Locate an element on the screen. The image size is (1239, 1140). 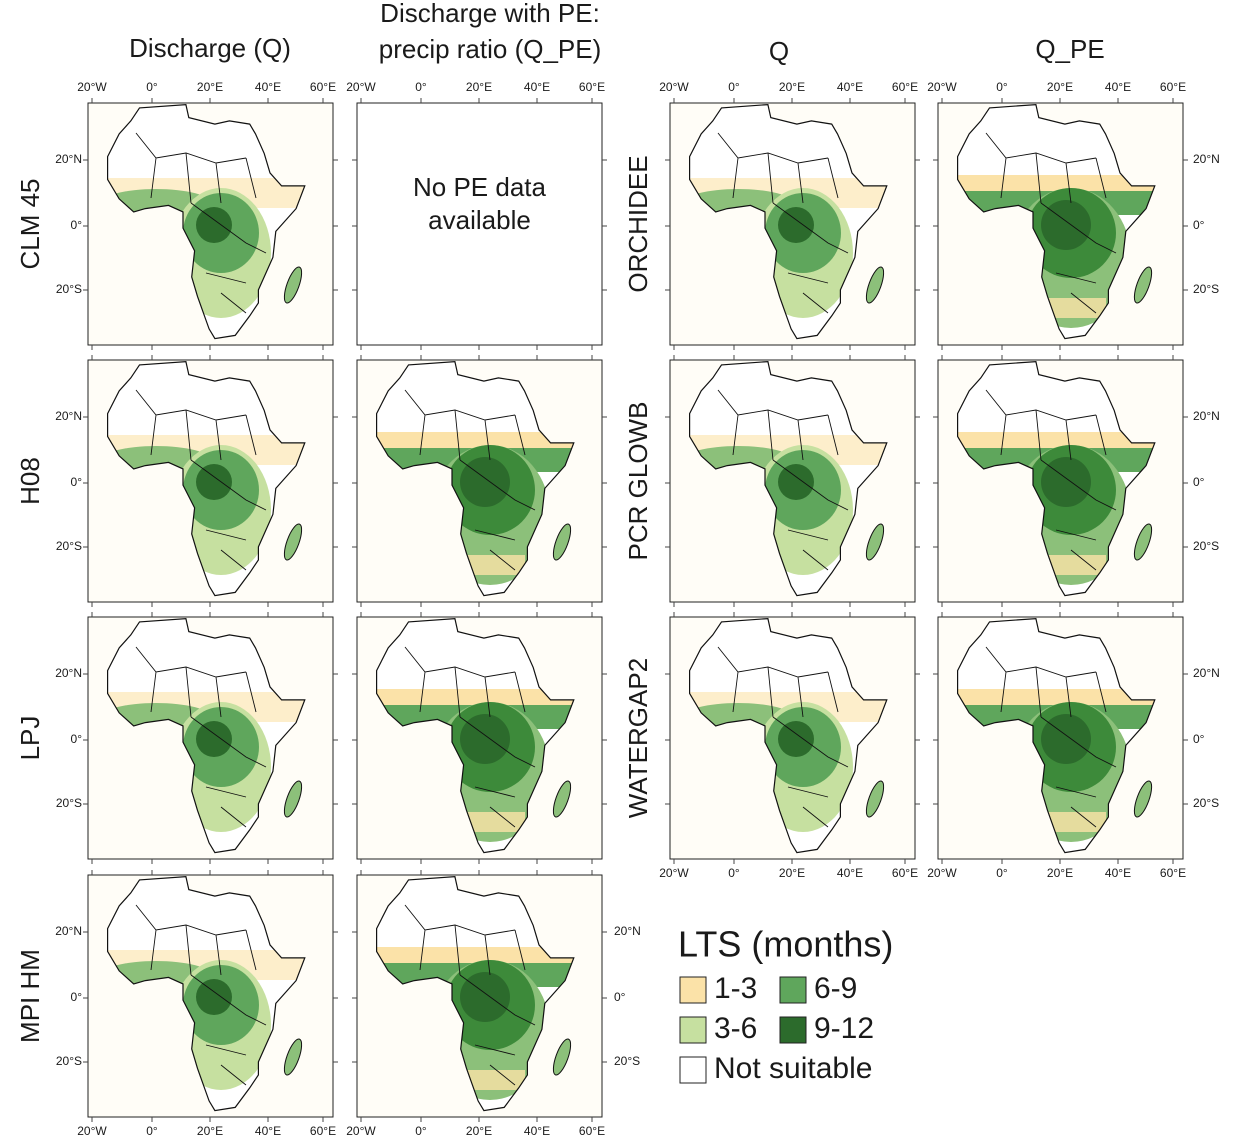
legend-label: 1-3 is located at coordinates (735, 988).